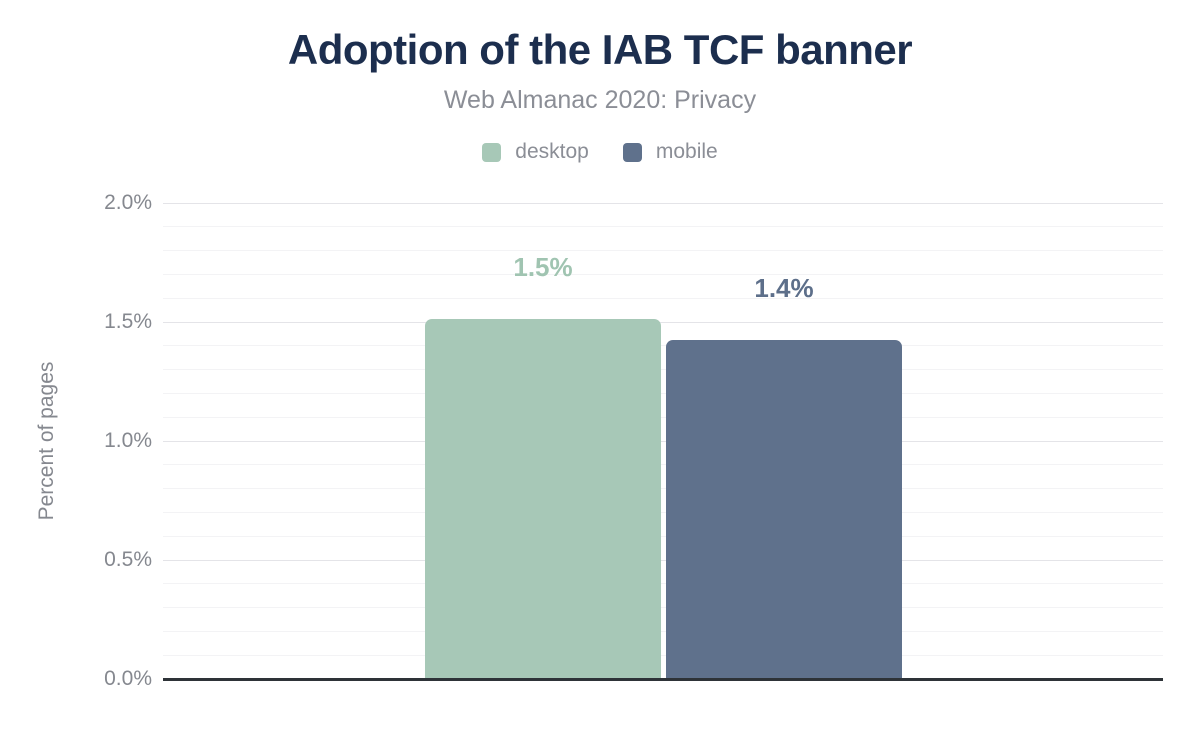  Describe the element at coordinates (128, 321) in the screenshot. I see `y-tick-label: 1.5%` at that location.